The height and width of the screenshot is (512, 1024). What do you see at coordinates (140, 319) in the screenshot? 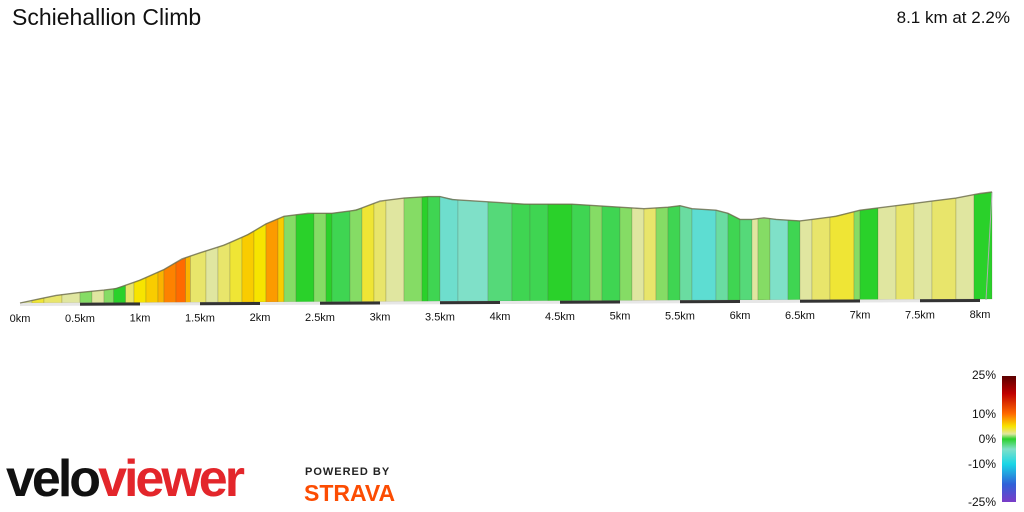
I see `x-tick-label: 1km` at bounding box center [140, 319].